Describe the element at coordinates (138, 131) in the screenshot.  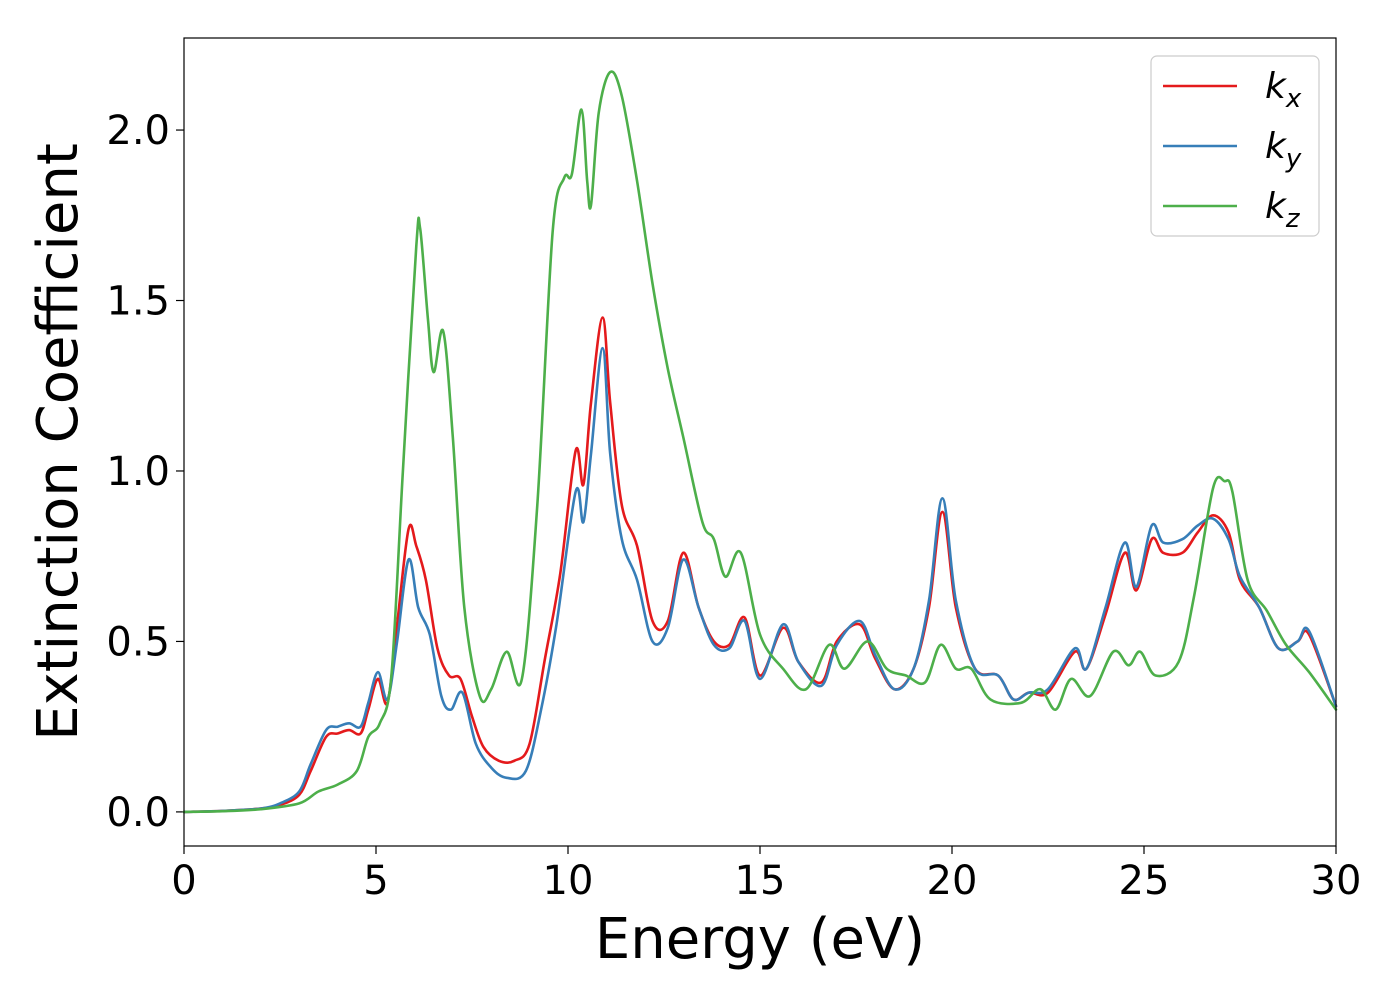
I see `y-tick-label: 2.0` at that location.